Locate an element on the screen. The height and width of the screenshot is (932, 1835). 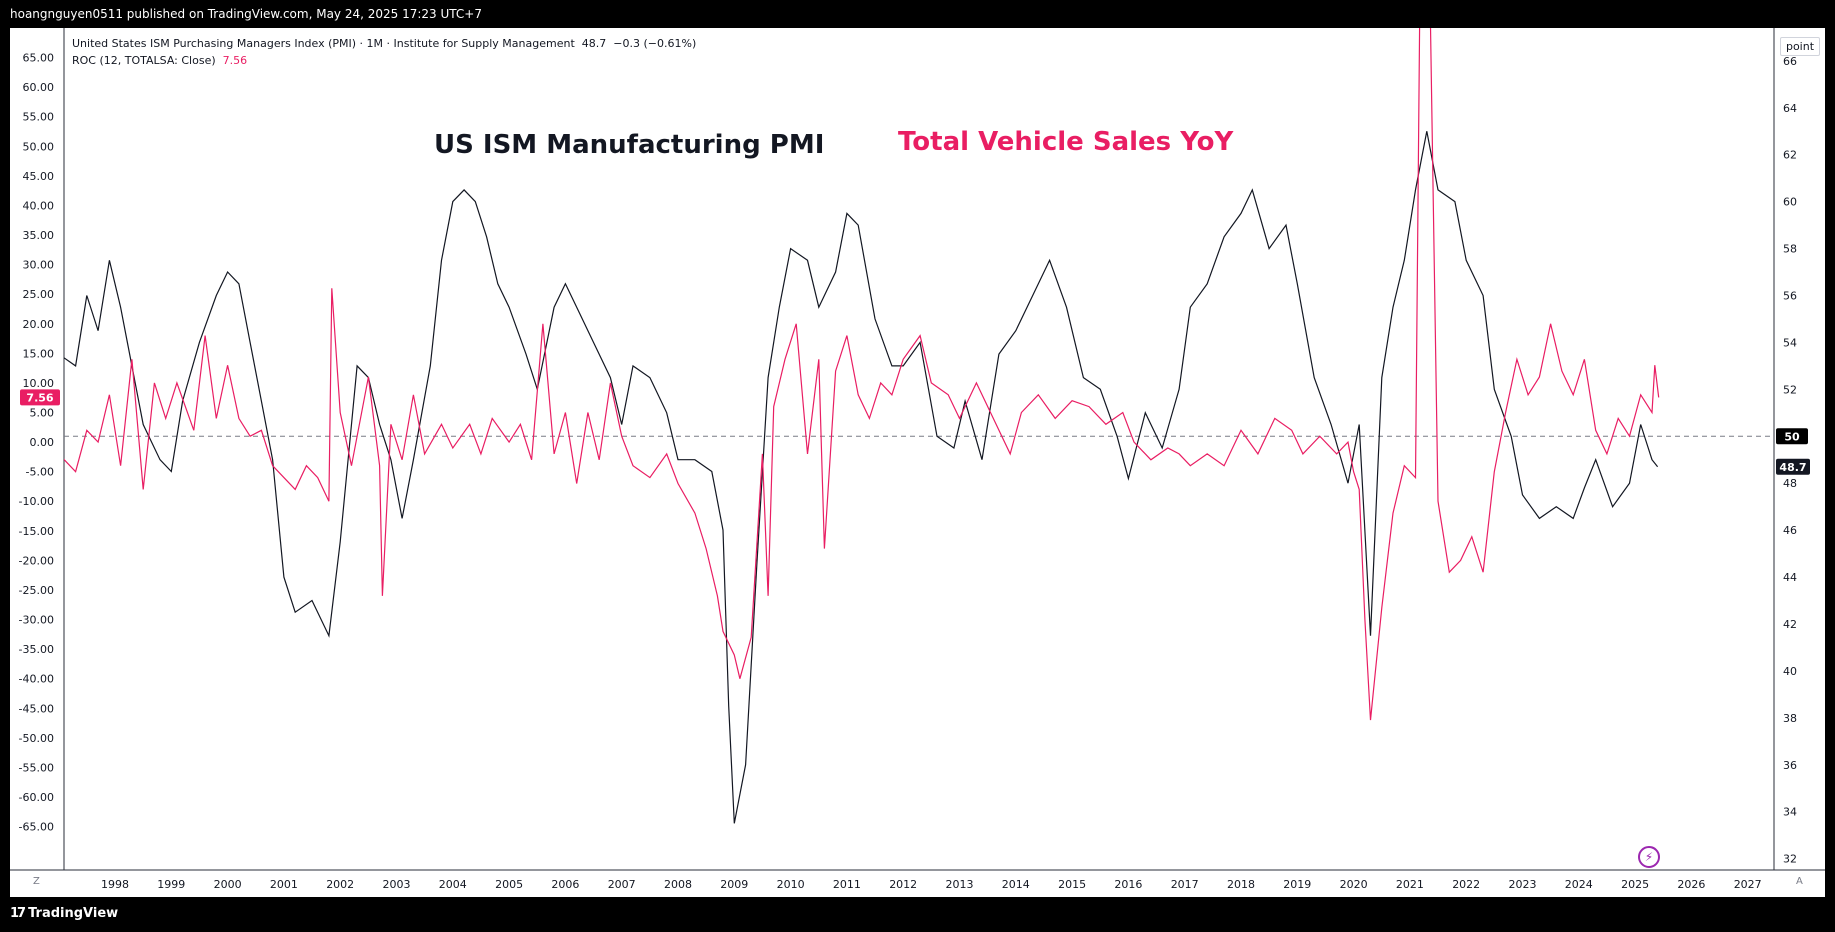
roc-last-value-badge-bg is located at coordinates (40, 397).